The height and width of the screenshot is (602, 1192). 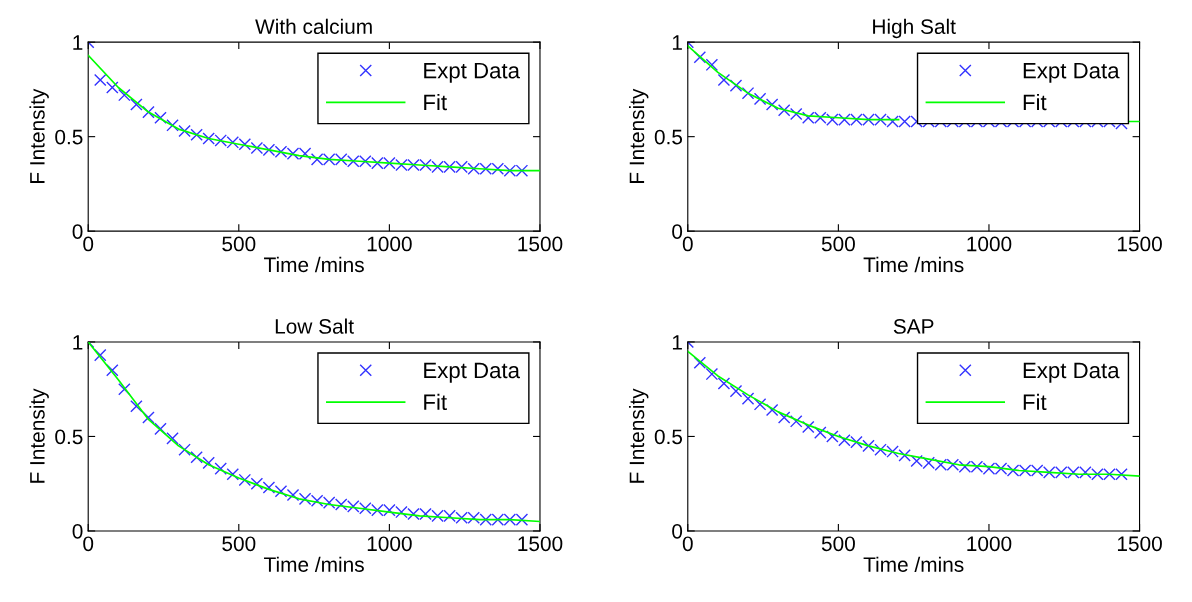 I want to click on chart-title: Low Salt, so click(x=314, y=326).